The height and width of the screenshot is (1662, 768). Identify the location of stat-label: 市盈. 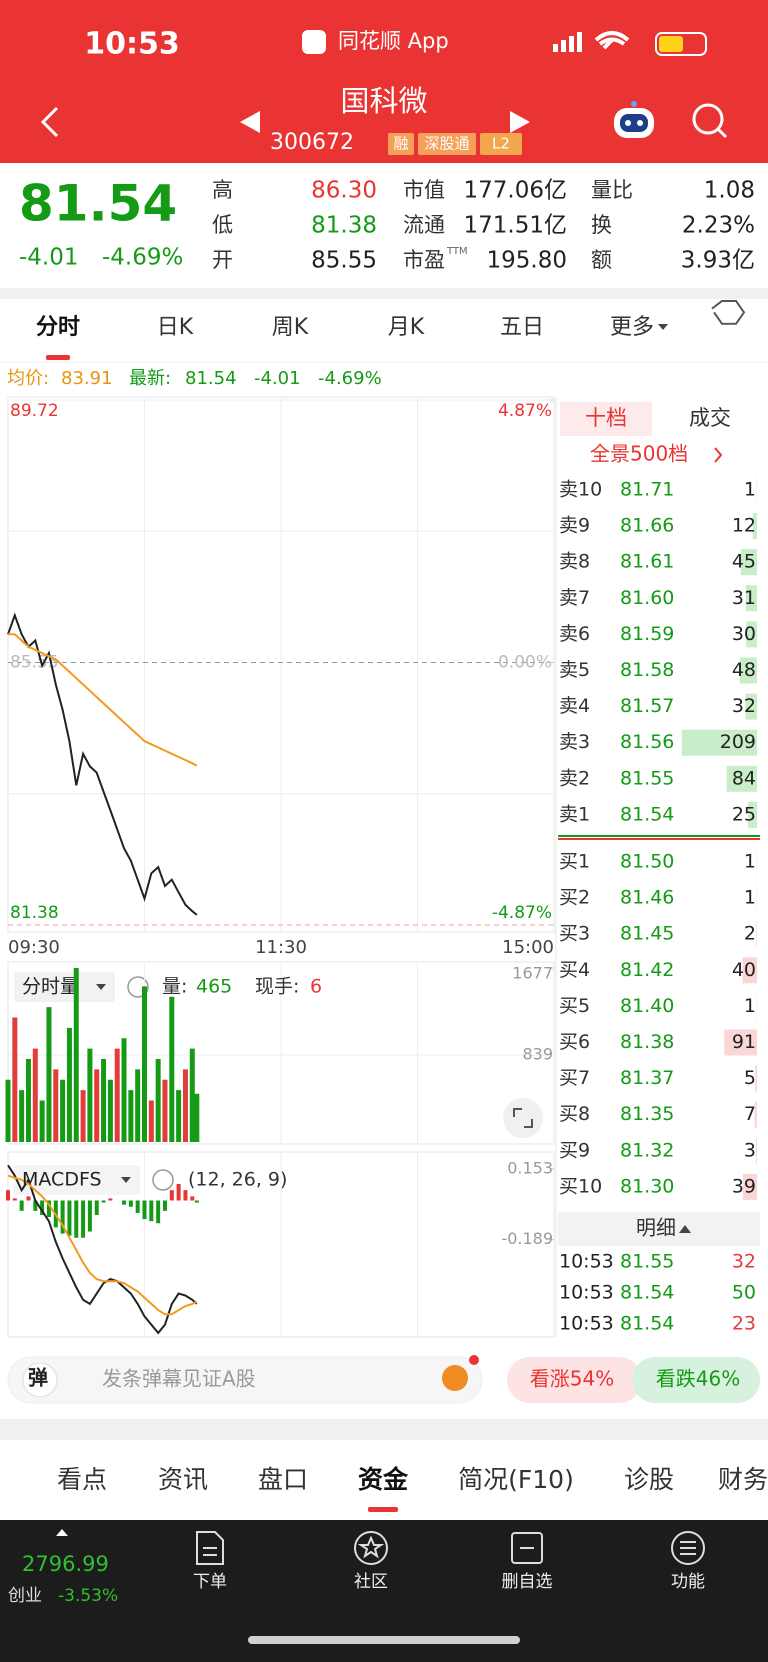
(424, 260).